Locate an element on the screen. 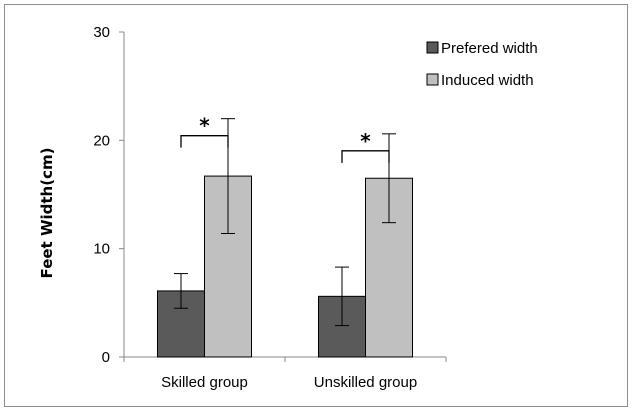 The width and height of the screenshot is (634, 415). category-labels: Skilled group Unskilled group is located at coordinates (289, 382).